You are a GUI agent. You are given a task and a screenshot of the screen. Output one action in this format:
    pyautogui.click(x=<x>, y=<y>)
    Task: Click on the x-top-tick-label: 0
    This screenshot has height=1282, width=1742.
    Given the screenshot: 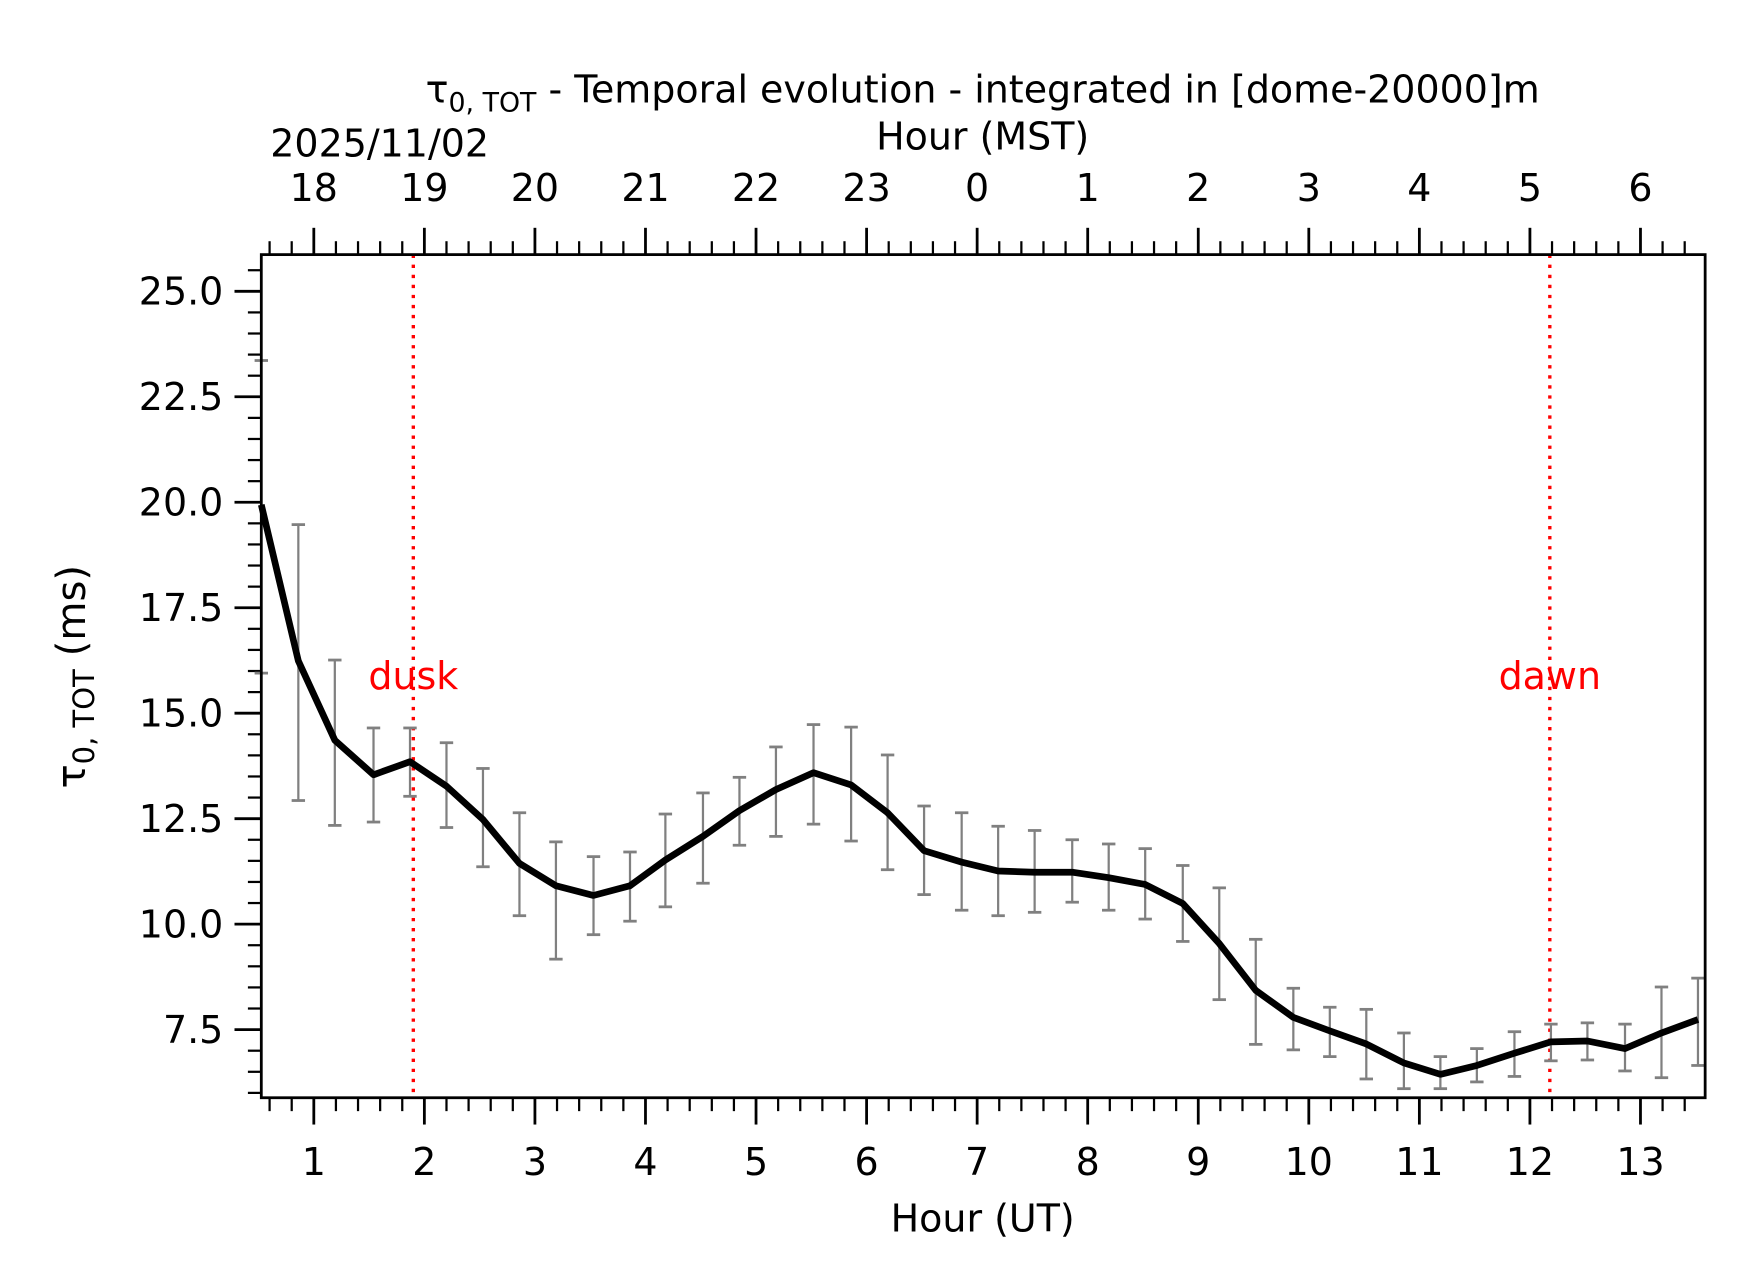 What is the action you would take?
    pyautogui.click(x=977, y=188)
    